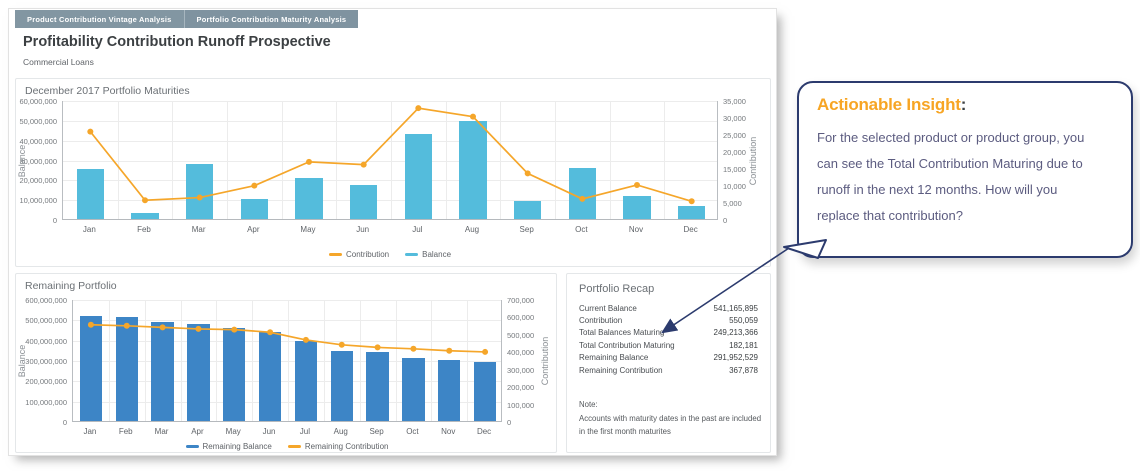 The image size is (1140, 471). Describe the element at coordinates (521, 388) in the screenshot. I see `y-axis-tick-right: 200,000` at that location.